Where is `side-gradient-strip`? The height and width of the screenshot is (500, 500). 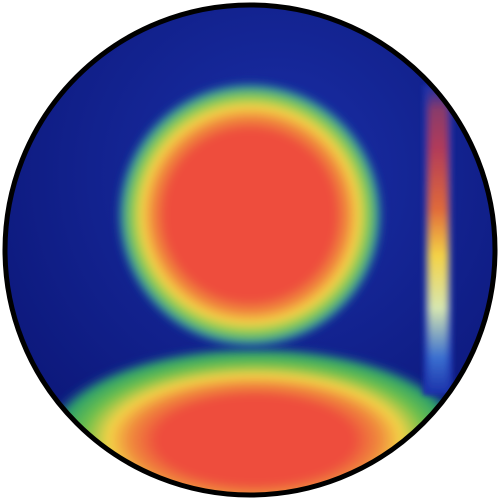
side-gradient-strip is located at coordinates (438, 240).